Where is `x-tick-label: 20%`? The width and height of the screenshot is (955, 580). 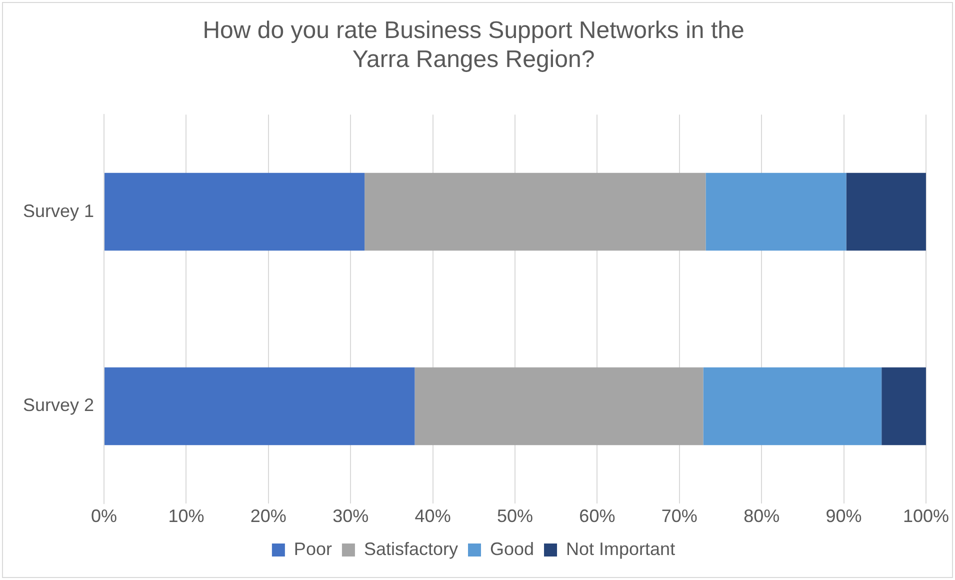
x-tick-label: 20% is located at coordinates (268, 516).